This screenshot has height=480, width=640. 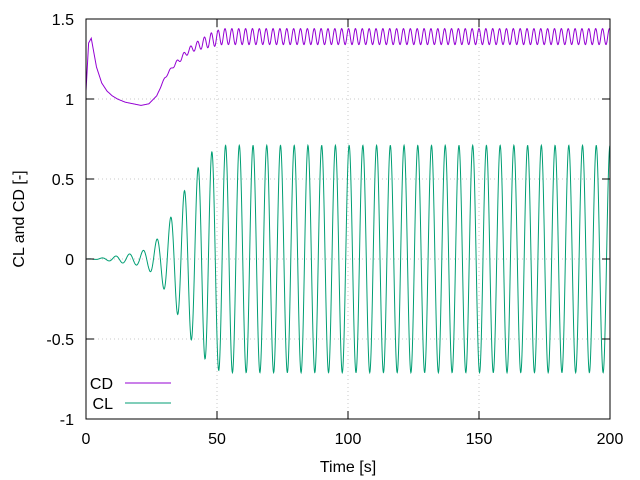 I want to click on x-tick-label: 0, so click(x=86, y=439).